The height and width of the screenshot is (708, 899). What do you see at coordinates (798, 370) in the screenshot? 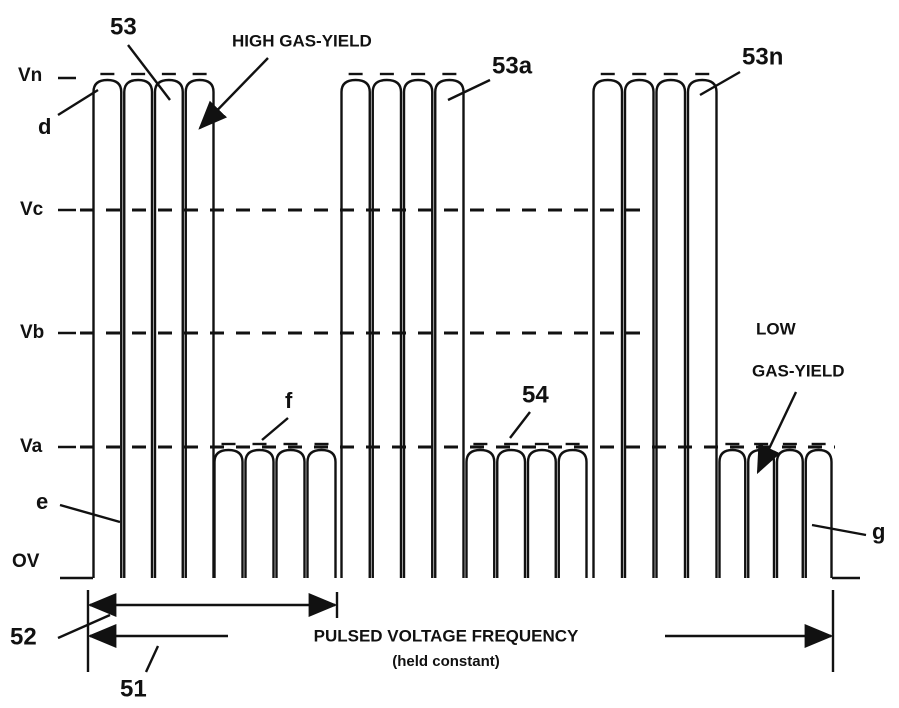
I see `low-label: GAS-YIELD` at bounding box center [798, 370].